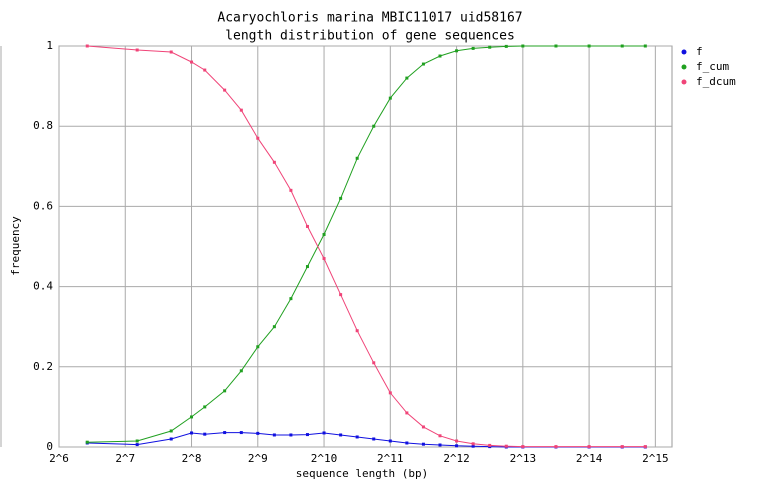 Image resolution: width=762 pixels, height=498 pixels. I want to click on x-tick-label: 2^15, so click(655, 458).